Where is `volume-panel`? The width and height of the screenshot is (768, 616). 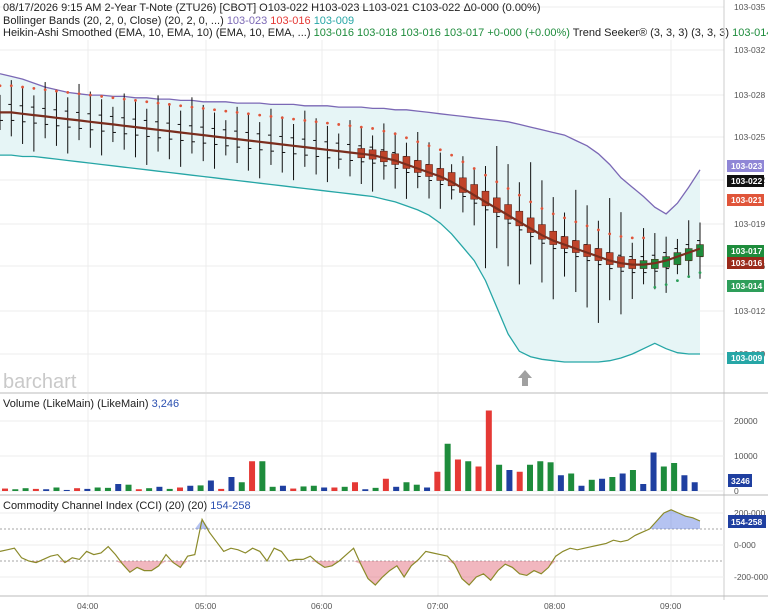 volume-panel is located at coordinates (362, 451).